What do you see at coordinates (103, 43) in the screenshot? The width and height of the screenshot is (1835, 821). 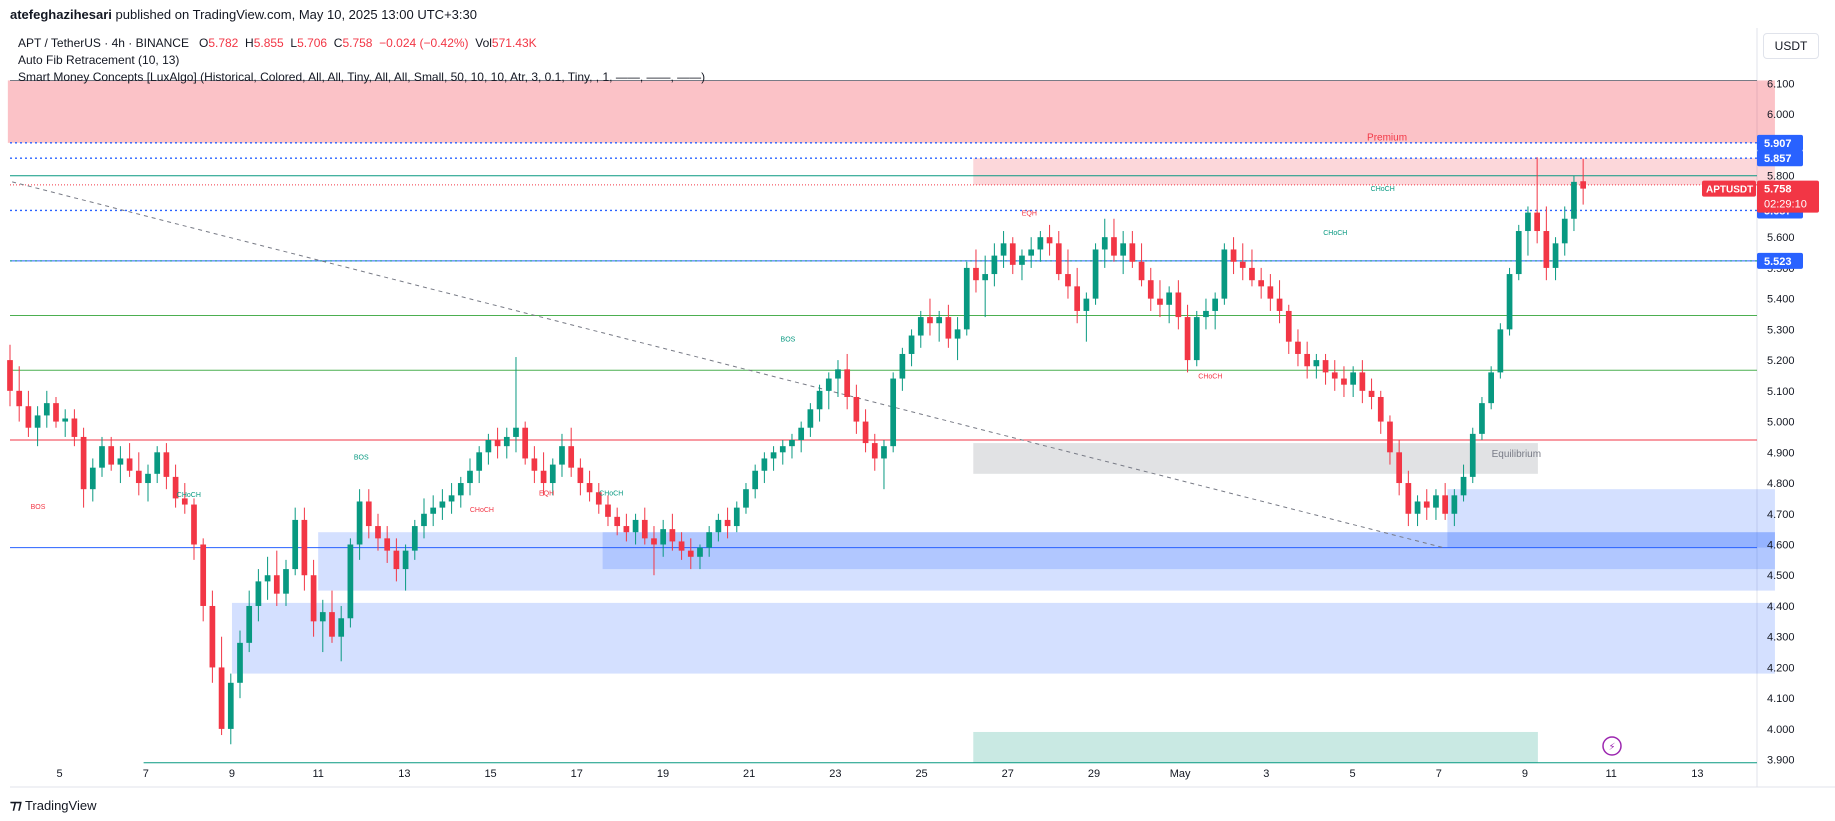 I see `symbol-pair: APT / TetherUS · 4h · BINANCE` at bounding box center [103, 43].